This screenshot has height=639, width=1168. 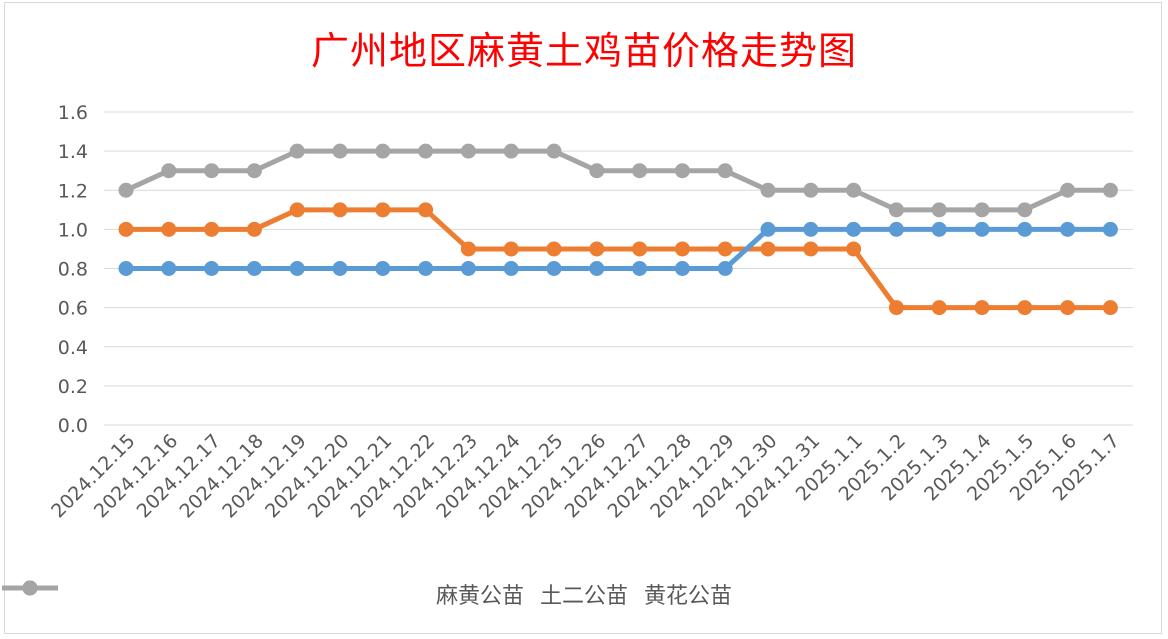 I want to click on legend-label: 土二公苗, so click(x=583, y=596).